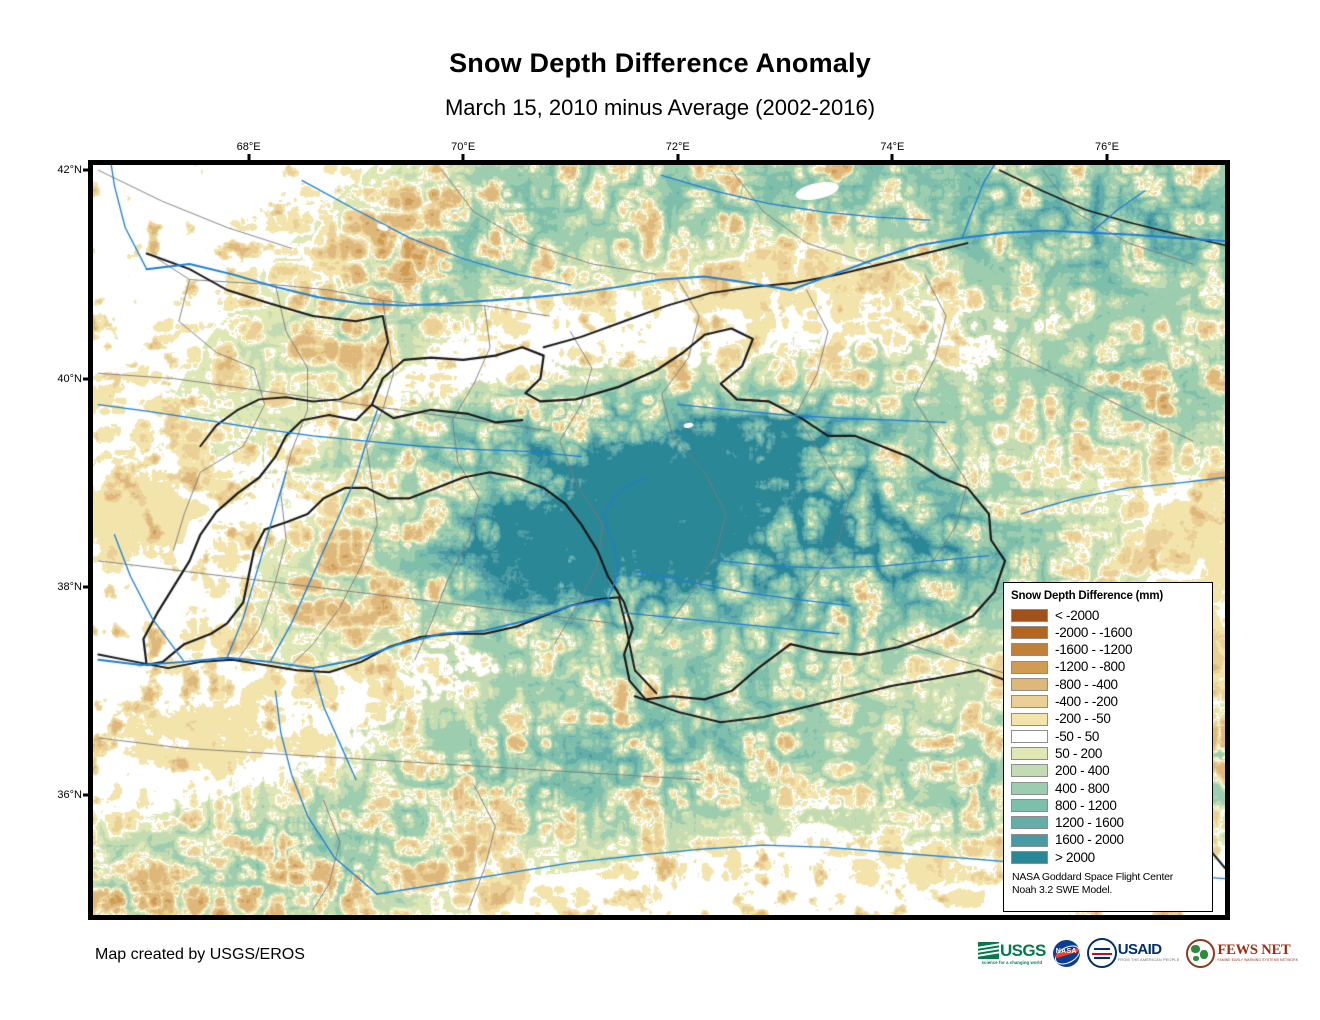 This screenshot has height=1020, width=1320. I want to click on legend-label: -50 - 50, so click(1077, 736).